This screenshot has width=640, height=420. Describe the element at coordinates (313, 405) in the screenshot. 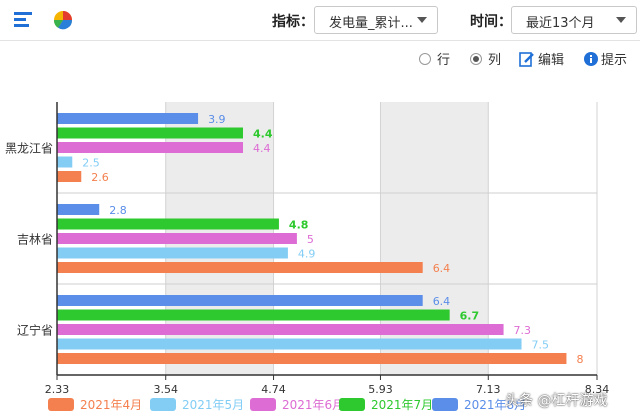

I see `legend-label: 2021年6月` at that location.